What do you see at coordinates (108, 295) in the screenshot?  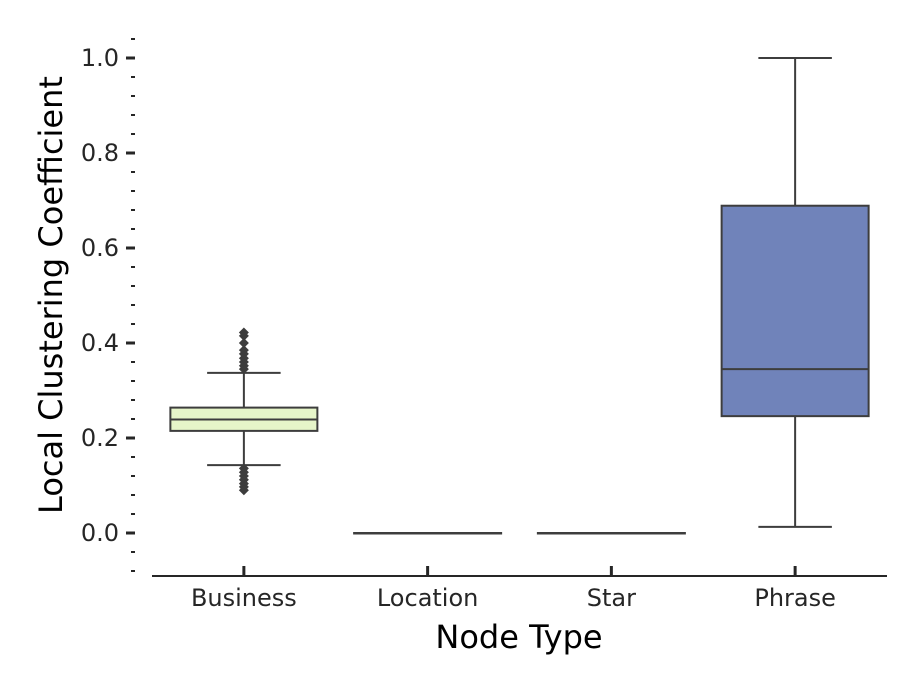 I see `y-major-ticks: 0.0 0.2 0.4 0.6 0.8 1.0` at bounding box center [108, 295].